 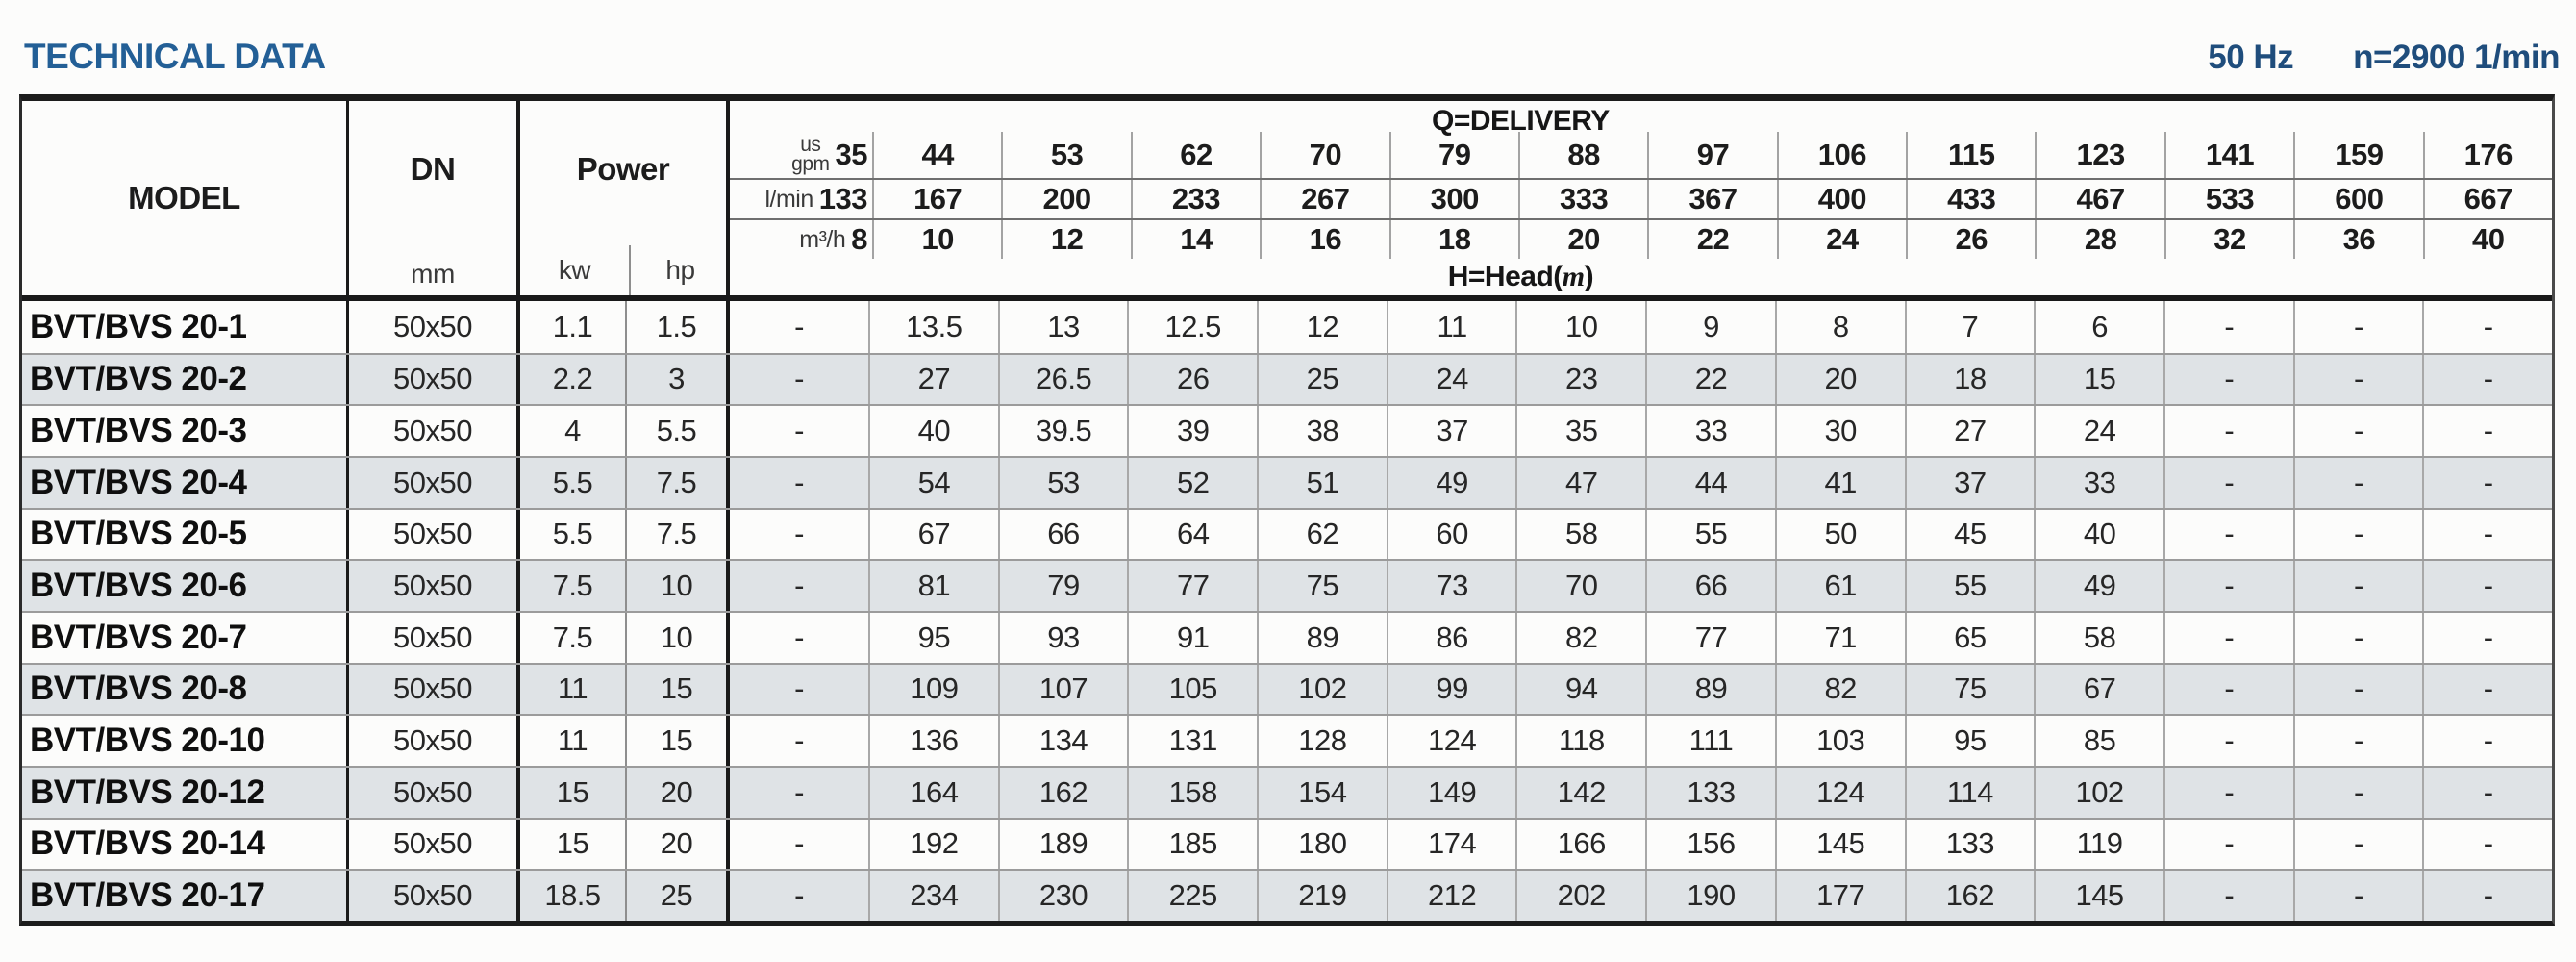 I want to click on head-value-cell: 7, so click(x=1969, y=327).